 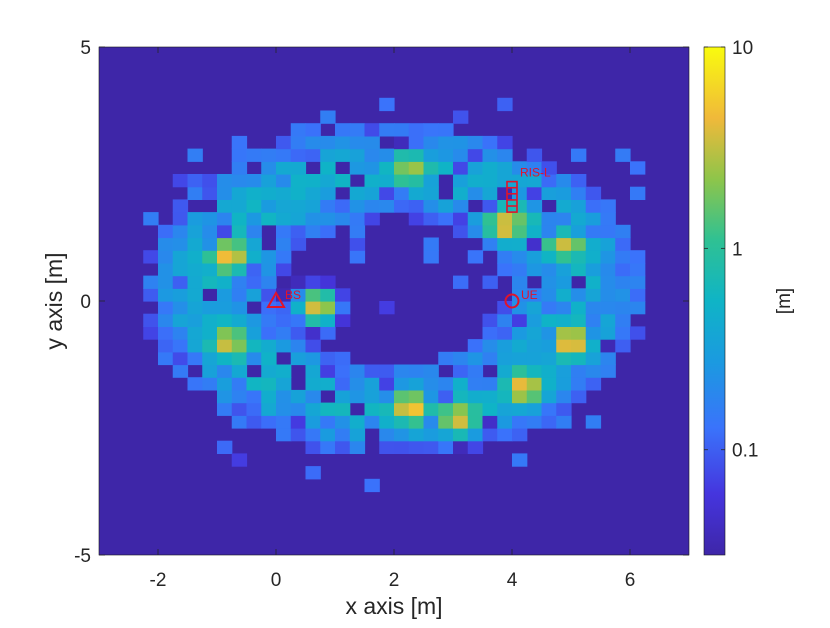 What do you see at coordinates (714, 301) in the screenshot?
I see `colorbar` at bounding box center [714, 301].